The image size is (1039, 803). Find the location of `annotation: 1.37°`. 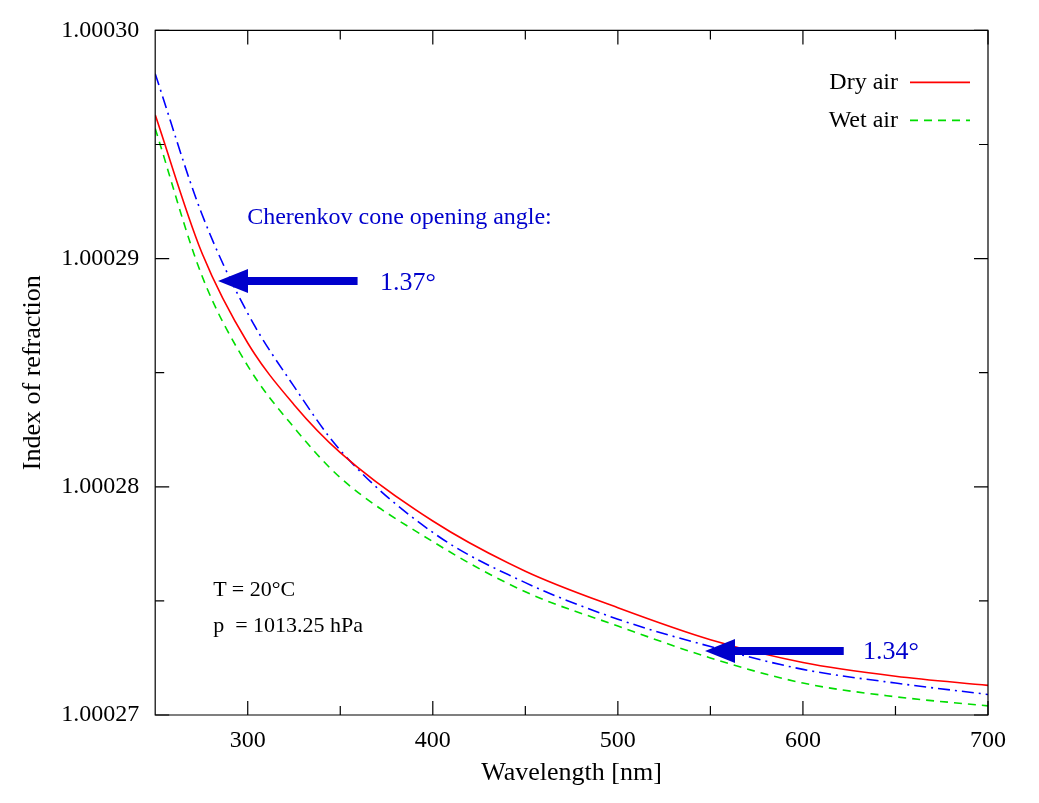

annotation: 1.37° is located at coordinates (408, 281).